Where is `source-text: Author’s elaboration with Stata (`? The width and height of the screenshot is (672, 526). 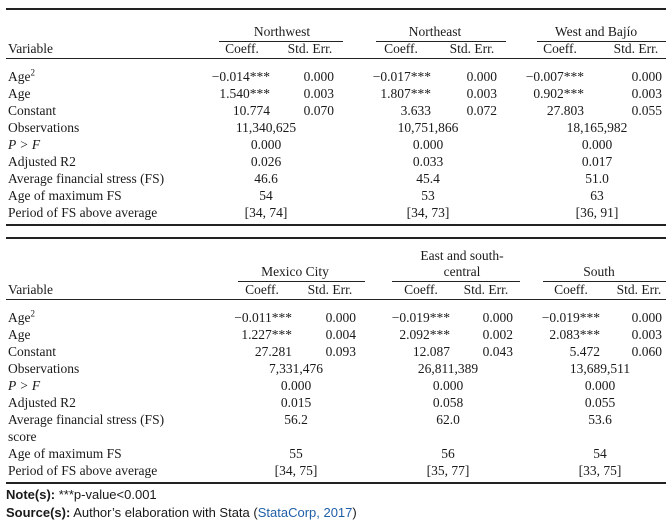
source-text: Author’s elaboration with Stata ( is located at coordinates (164, 512).